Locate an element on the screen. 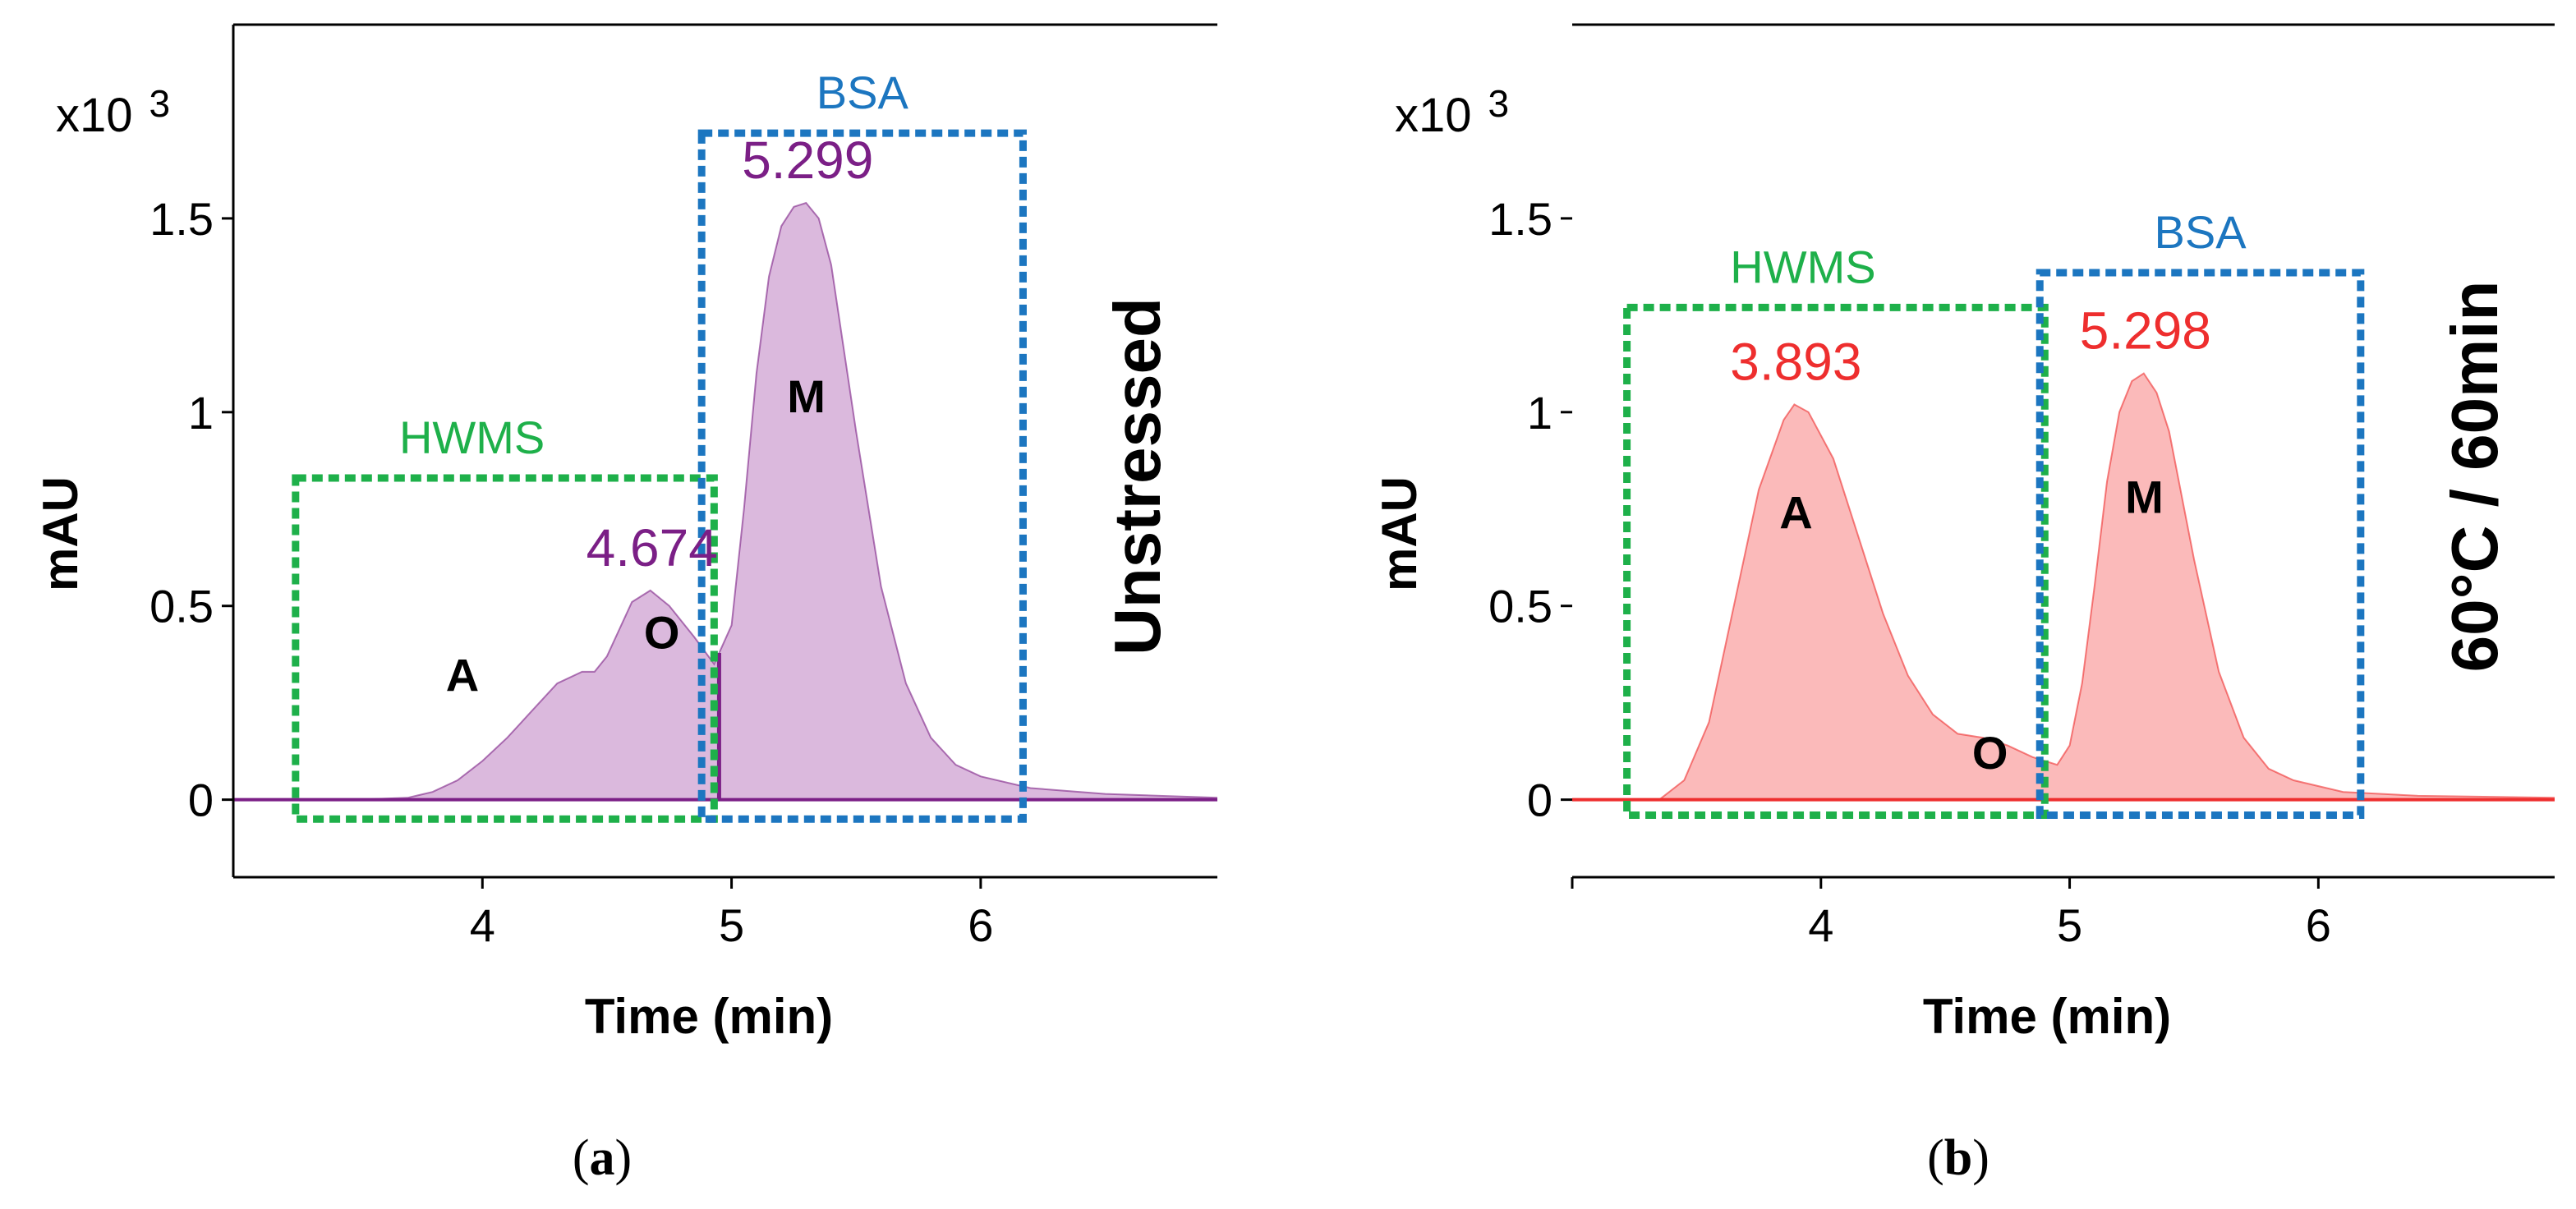 This screenshot has height=1209, width=2576. panel-a-y-tick-label-0: 0 is located at coordinates (201, 801).